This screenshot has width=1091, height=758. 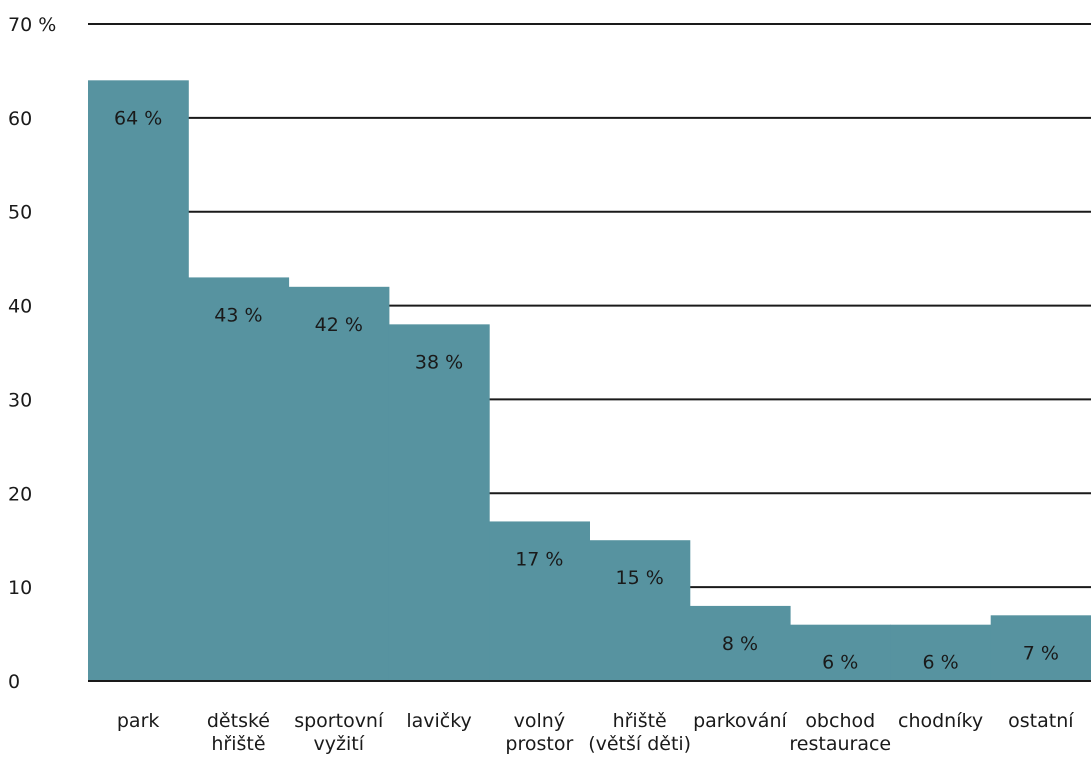 What do you see at coordinates (539, 744) in the screenshot?
I see `category-label-line: prostor` at bounding box center [539, 744].